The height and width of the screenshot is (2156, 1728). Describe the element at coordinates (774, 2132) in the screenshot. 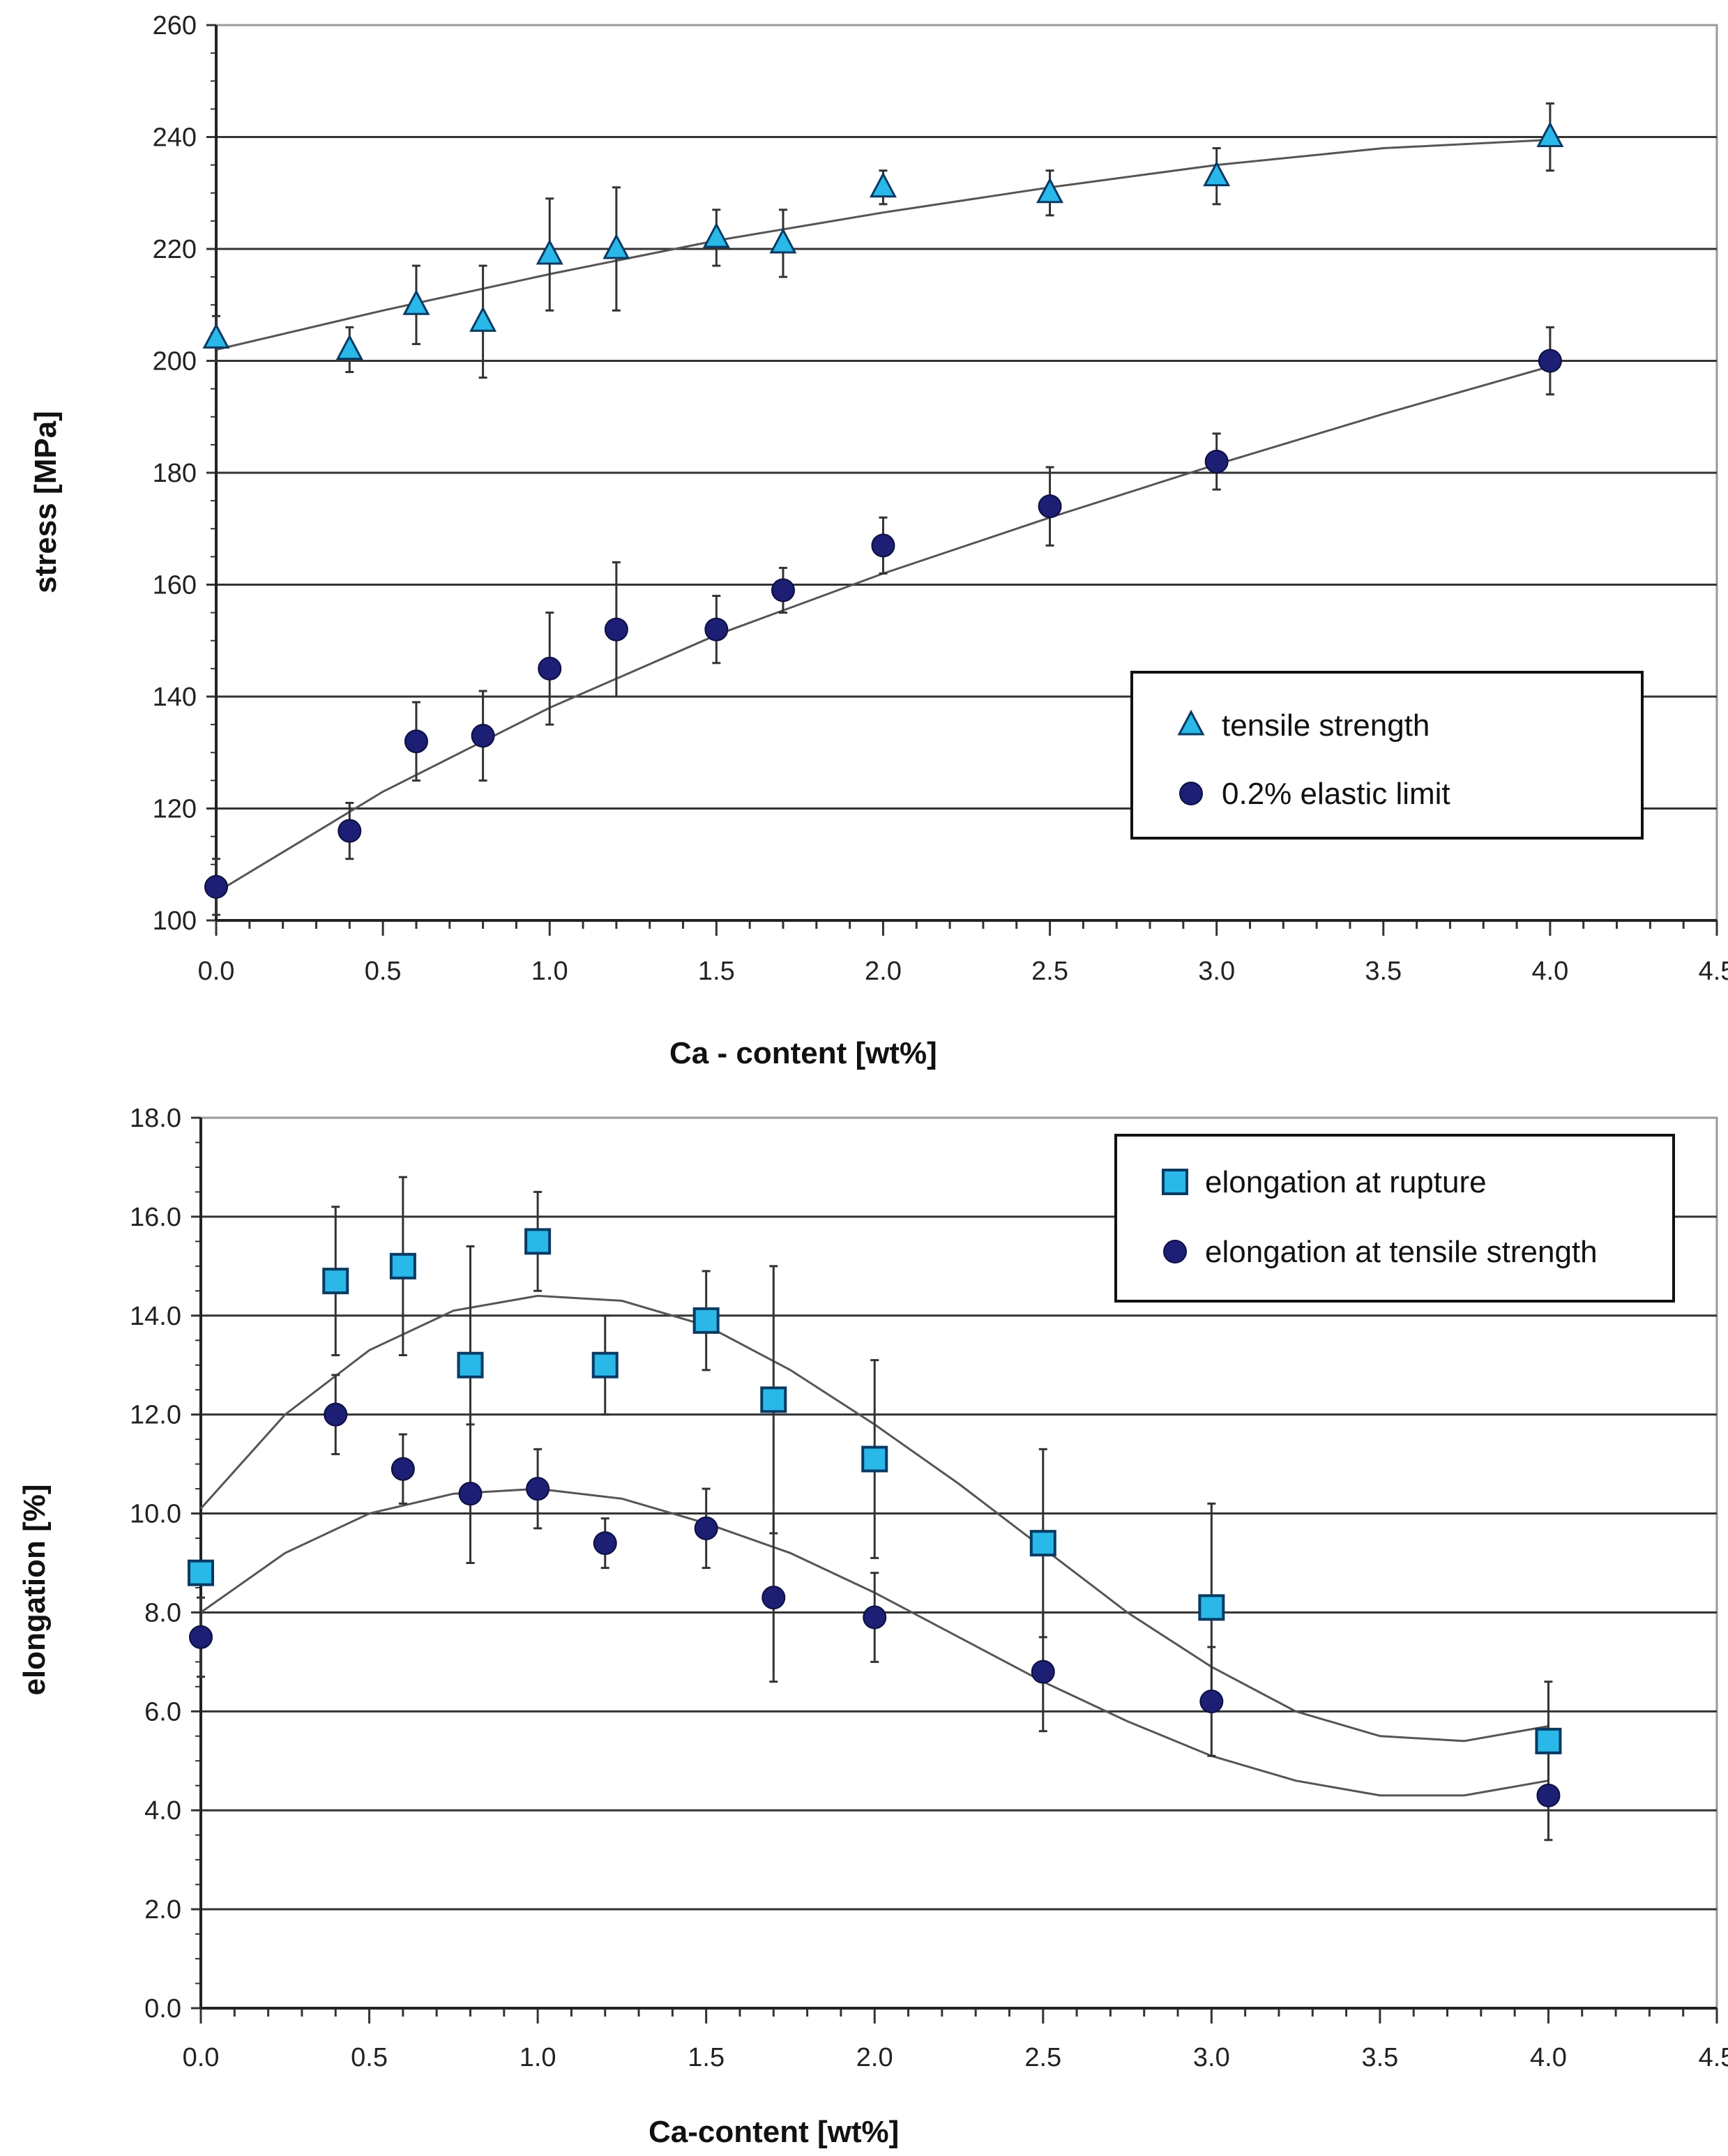

I see `x-axis-title: Ca-content [wt%]` at that location.